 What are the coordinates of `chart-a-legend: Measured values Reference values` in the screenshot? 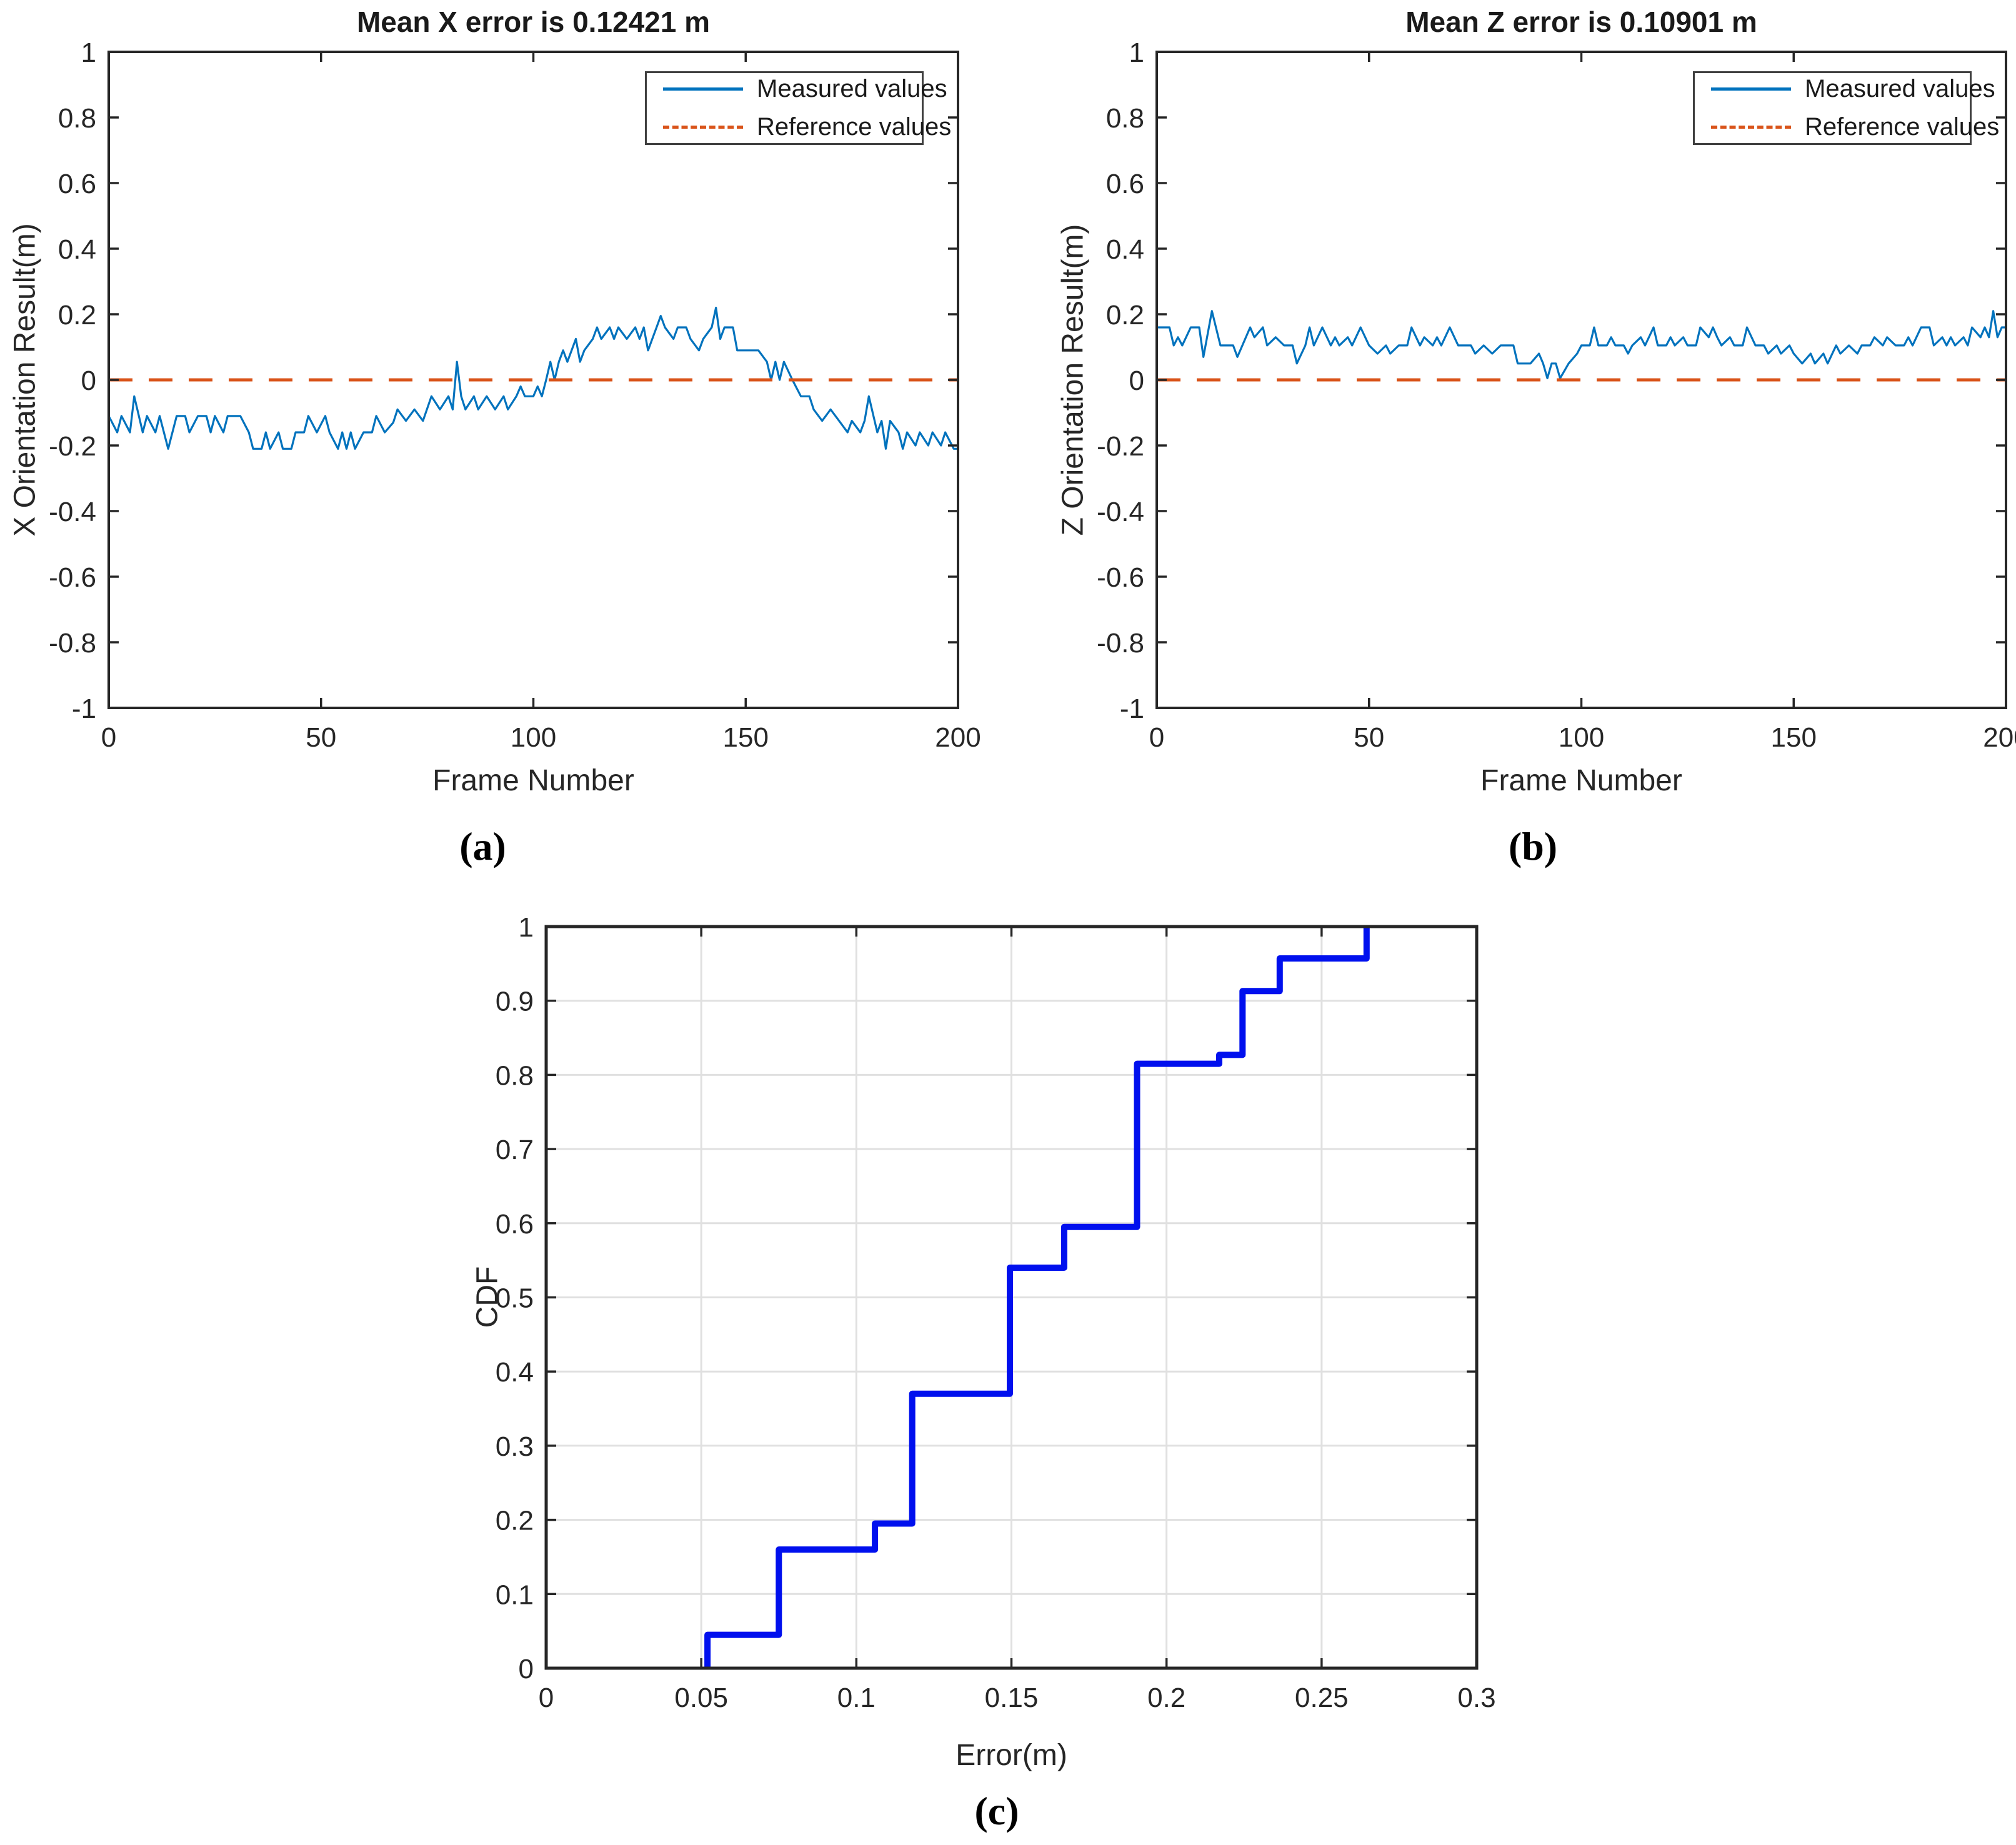 It's located at (798, 108).